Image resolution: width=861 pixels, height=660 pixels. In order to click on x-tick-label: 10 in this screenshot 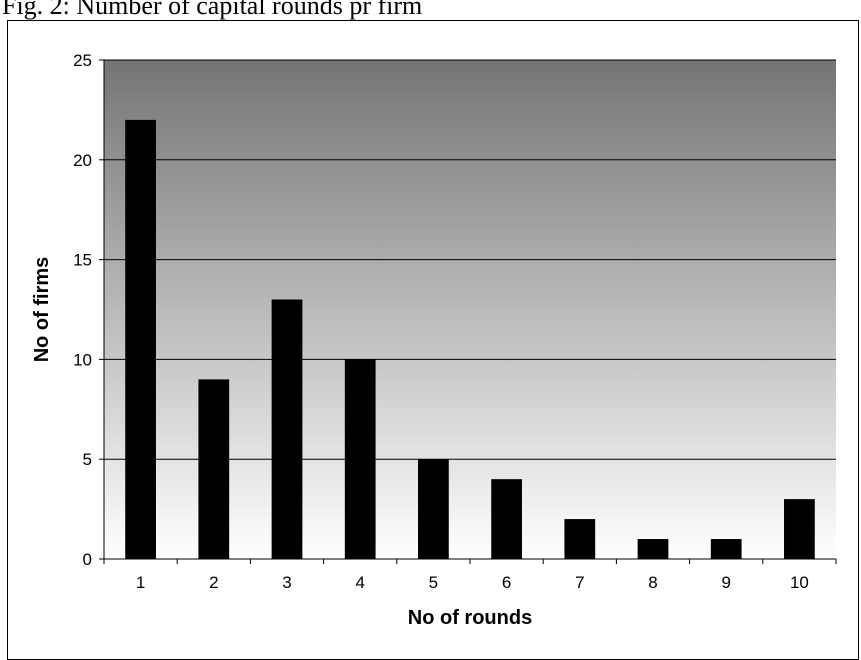, I will do `click(799, 582)`.